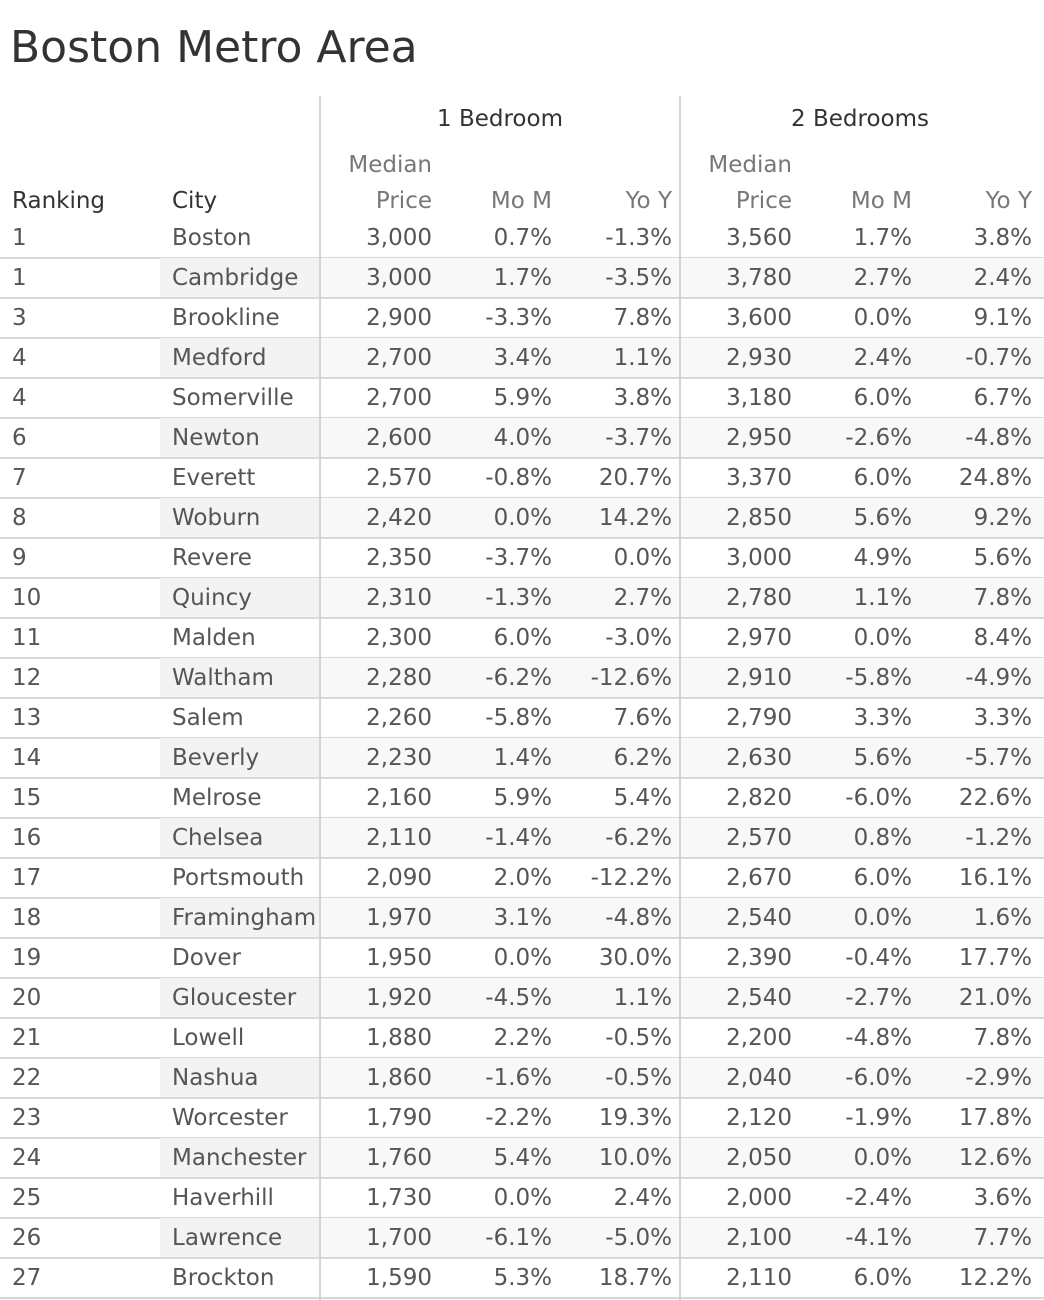  Describe the element at coordinates (638, 438) in the screenshot. I see `cell-yoy-1br: -3.7%` at that location.